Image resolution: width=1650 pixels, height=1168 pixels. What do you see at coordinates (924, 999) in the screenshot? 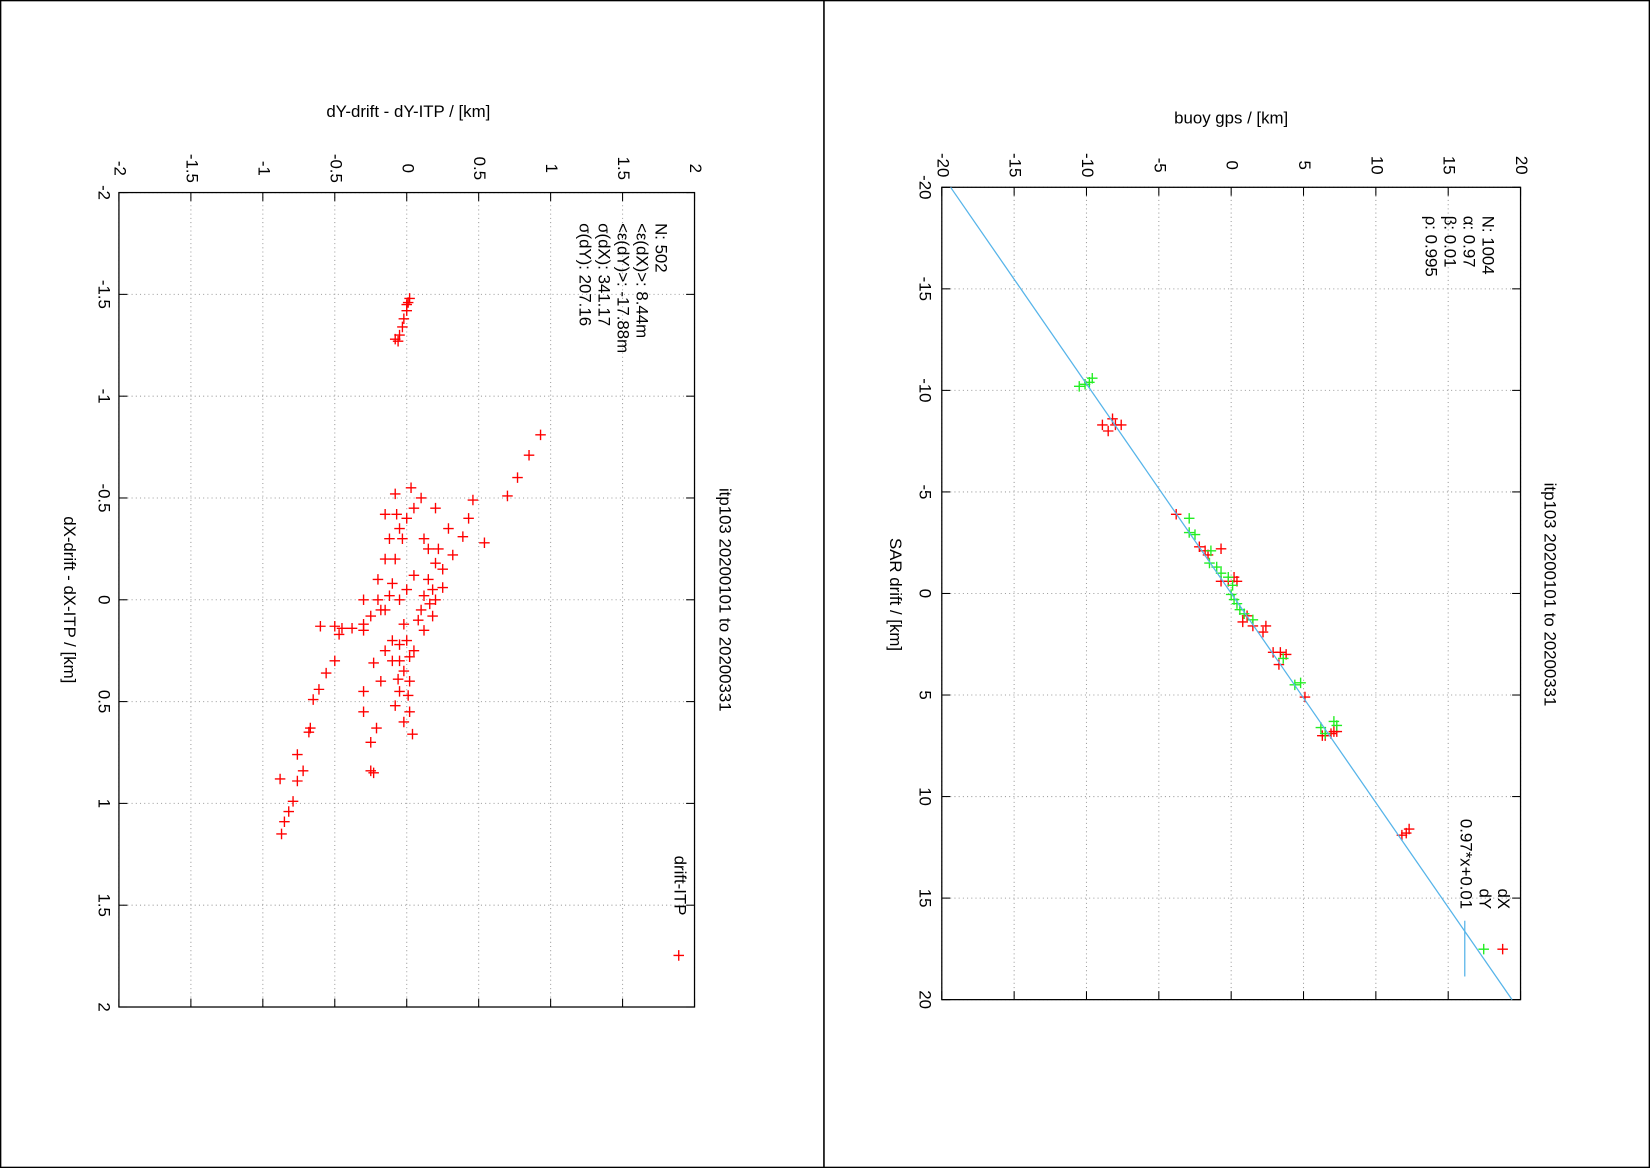
I see `x-tick-label: 20` at bounding box center [924, 999].